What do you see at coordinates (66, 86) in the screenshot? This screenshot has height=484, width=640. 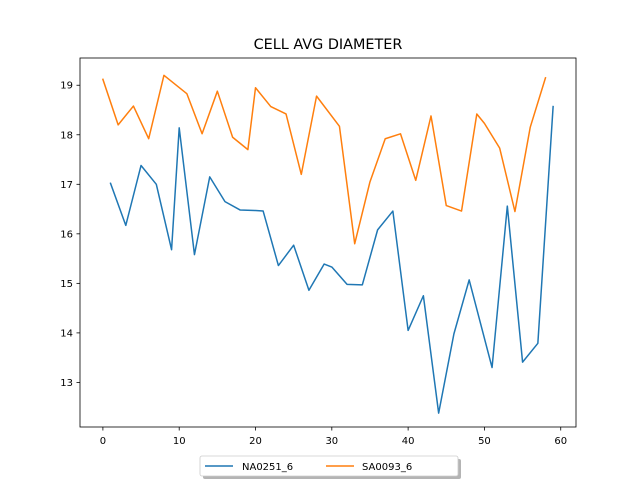 I see `y-tick-label: 19` at bounding box center [66, 86].